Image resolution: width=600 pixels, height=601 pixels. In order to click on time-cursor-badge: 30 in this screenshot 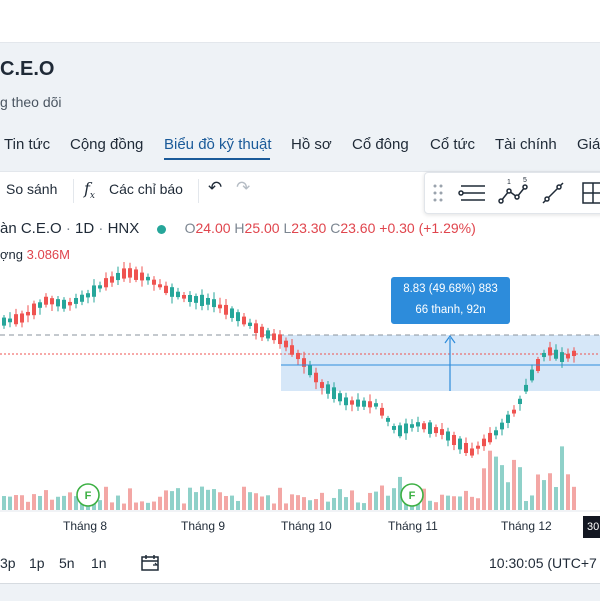, I will do `click(591, 527)`.